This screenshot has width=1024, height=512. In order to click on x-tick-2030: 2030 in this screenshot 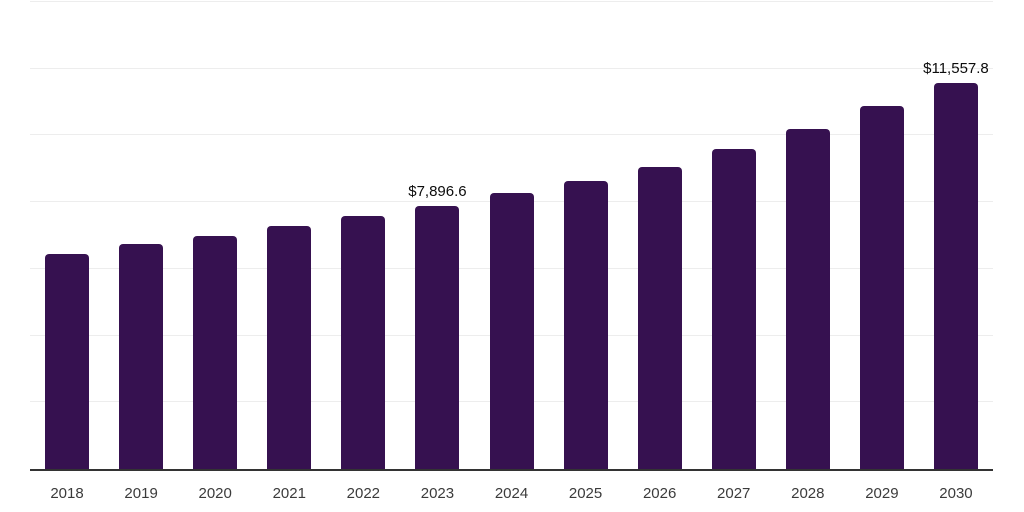, I will do `click(956, 493)`.